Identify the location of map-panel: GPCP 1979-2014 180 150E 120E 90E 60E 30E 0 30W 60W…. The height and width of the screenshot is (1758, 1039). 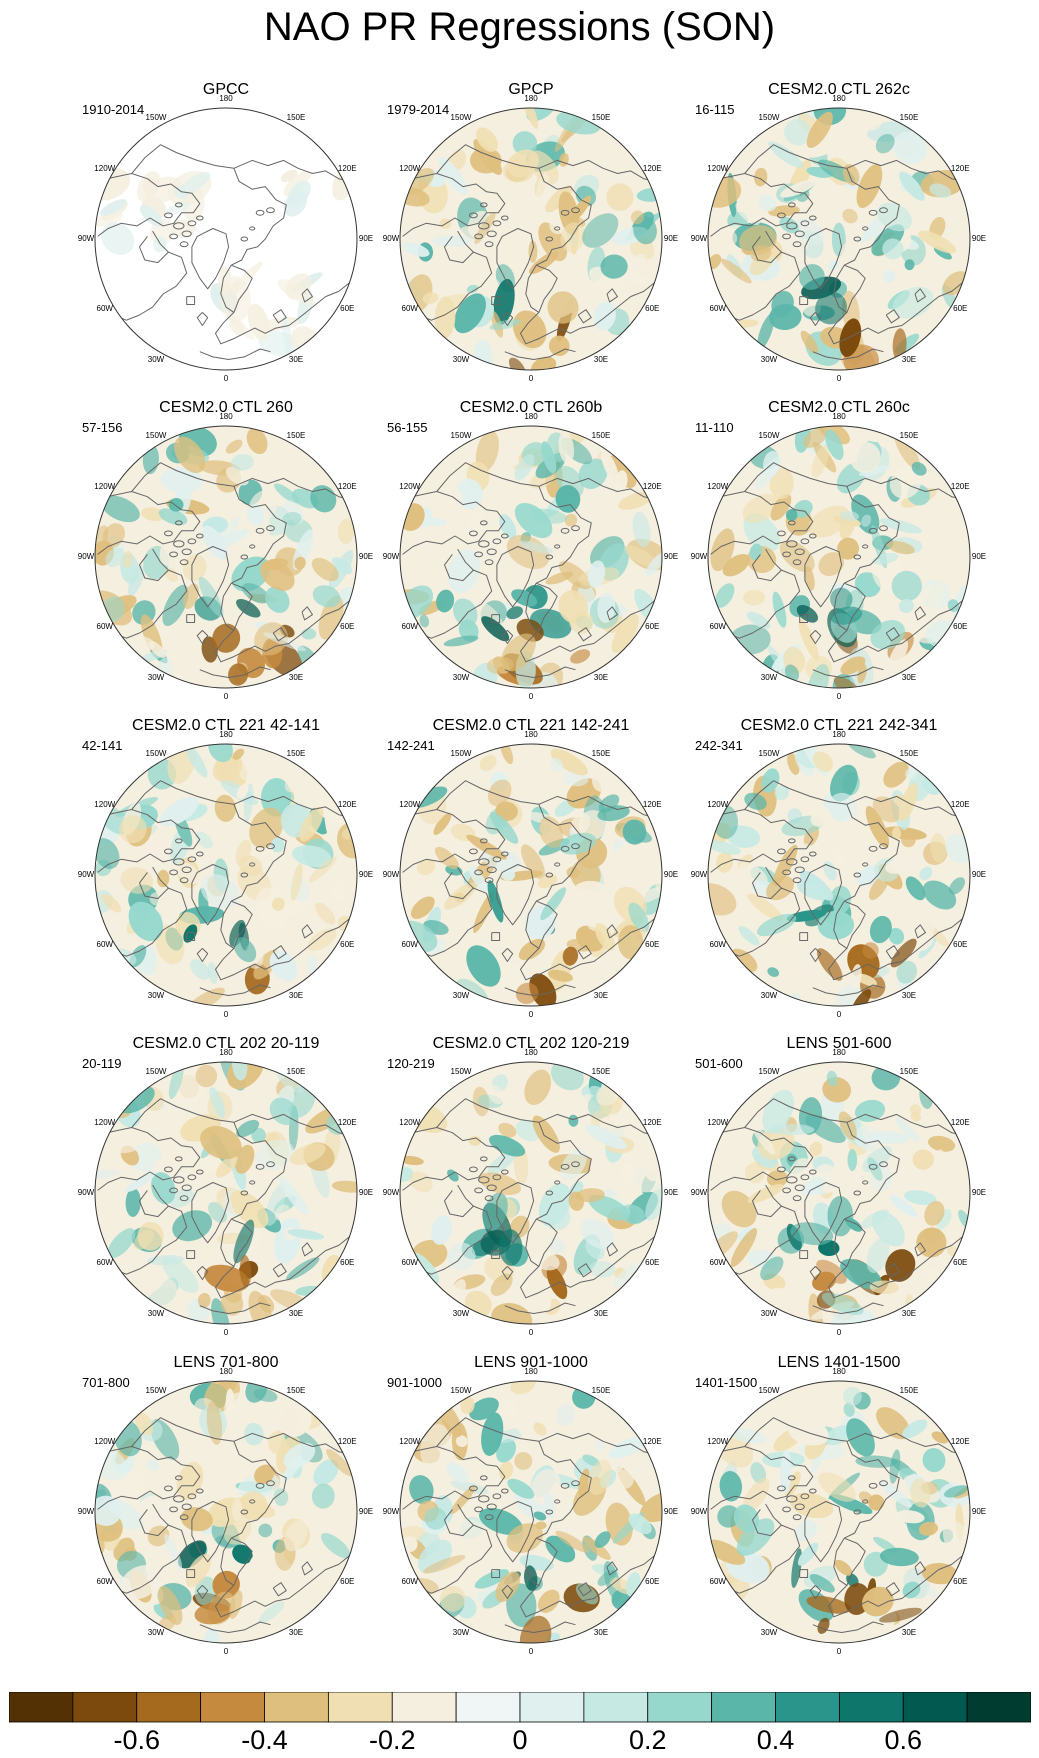
(531, 231).